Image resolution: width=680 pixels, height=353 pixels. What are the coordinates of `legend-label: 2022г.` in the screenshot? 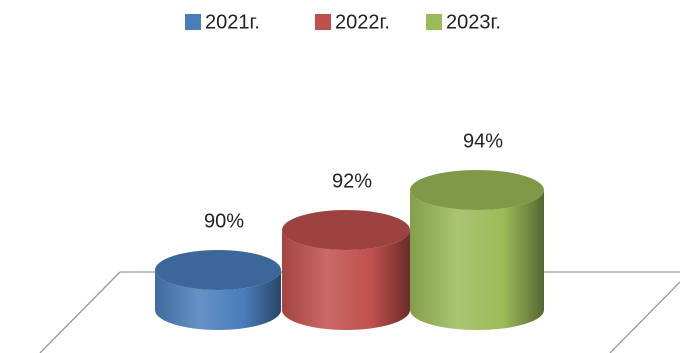 It's located at (362, 22).